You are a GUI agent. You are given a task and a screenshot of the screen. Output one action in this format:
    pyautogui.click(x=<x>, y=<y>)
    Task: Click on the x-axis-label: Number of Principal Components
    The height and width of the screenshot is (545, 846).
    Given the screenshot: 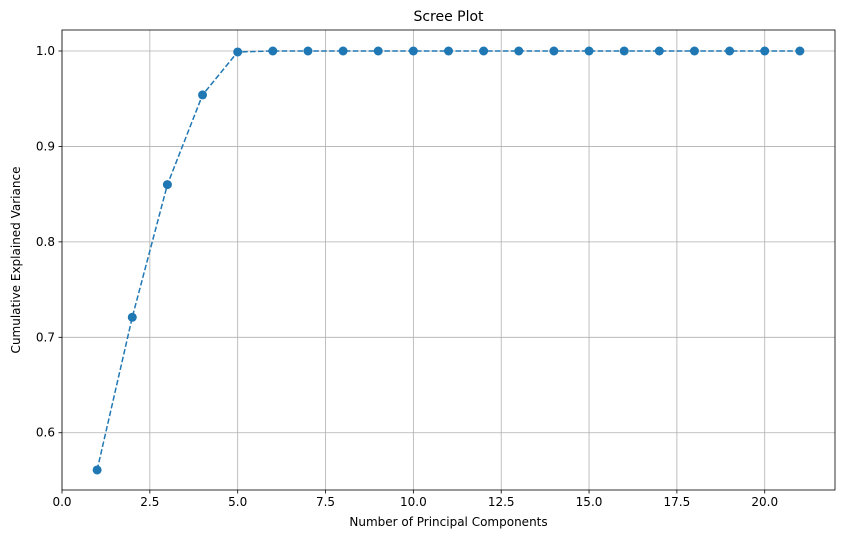 What is the action you would take?
    pyautogui.click(x=448, y=522)
    